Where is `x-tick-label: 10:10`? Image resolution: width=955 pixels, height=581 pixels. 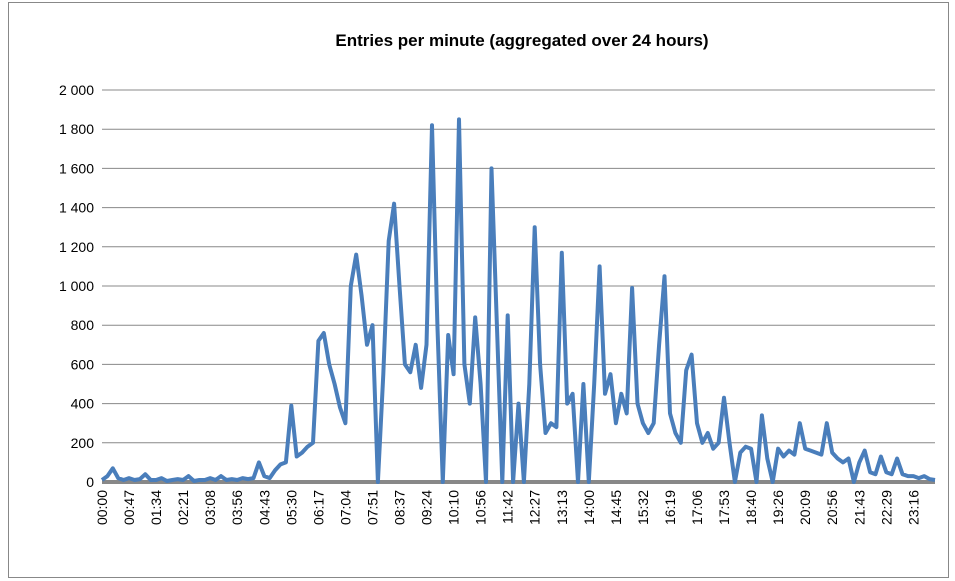 x-tick-label: 10:10 is located at coordinates (454, 507).